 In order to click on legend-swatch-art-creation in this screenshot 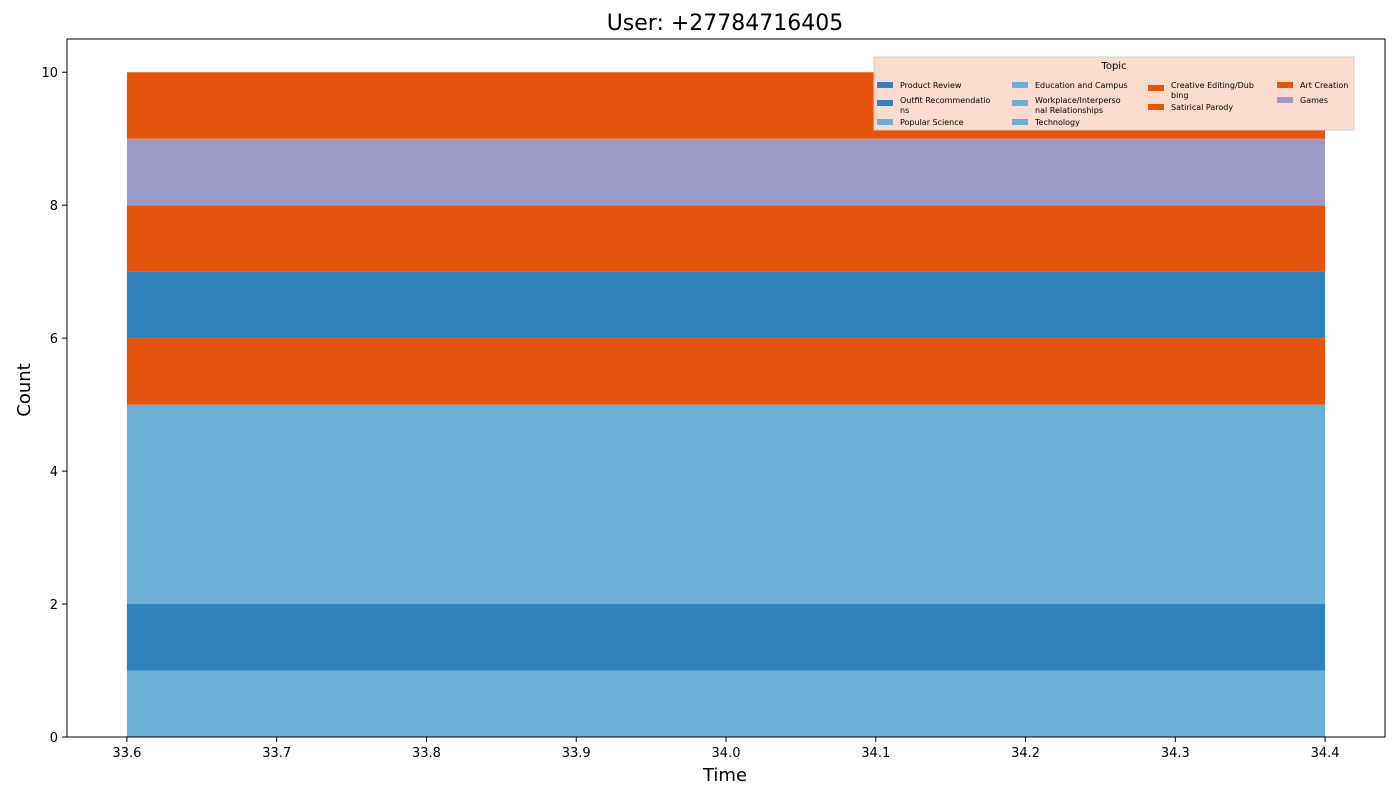, I will do `click(1285, 85)`.